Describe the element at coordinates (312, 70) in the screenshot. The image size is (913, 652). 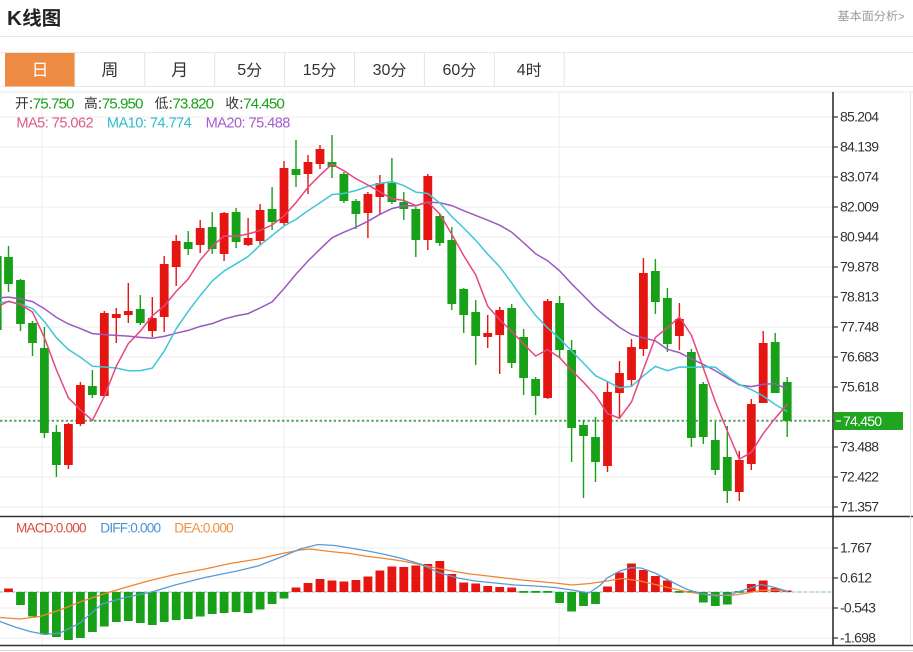
I see `svg-text: 15` at that location.